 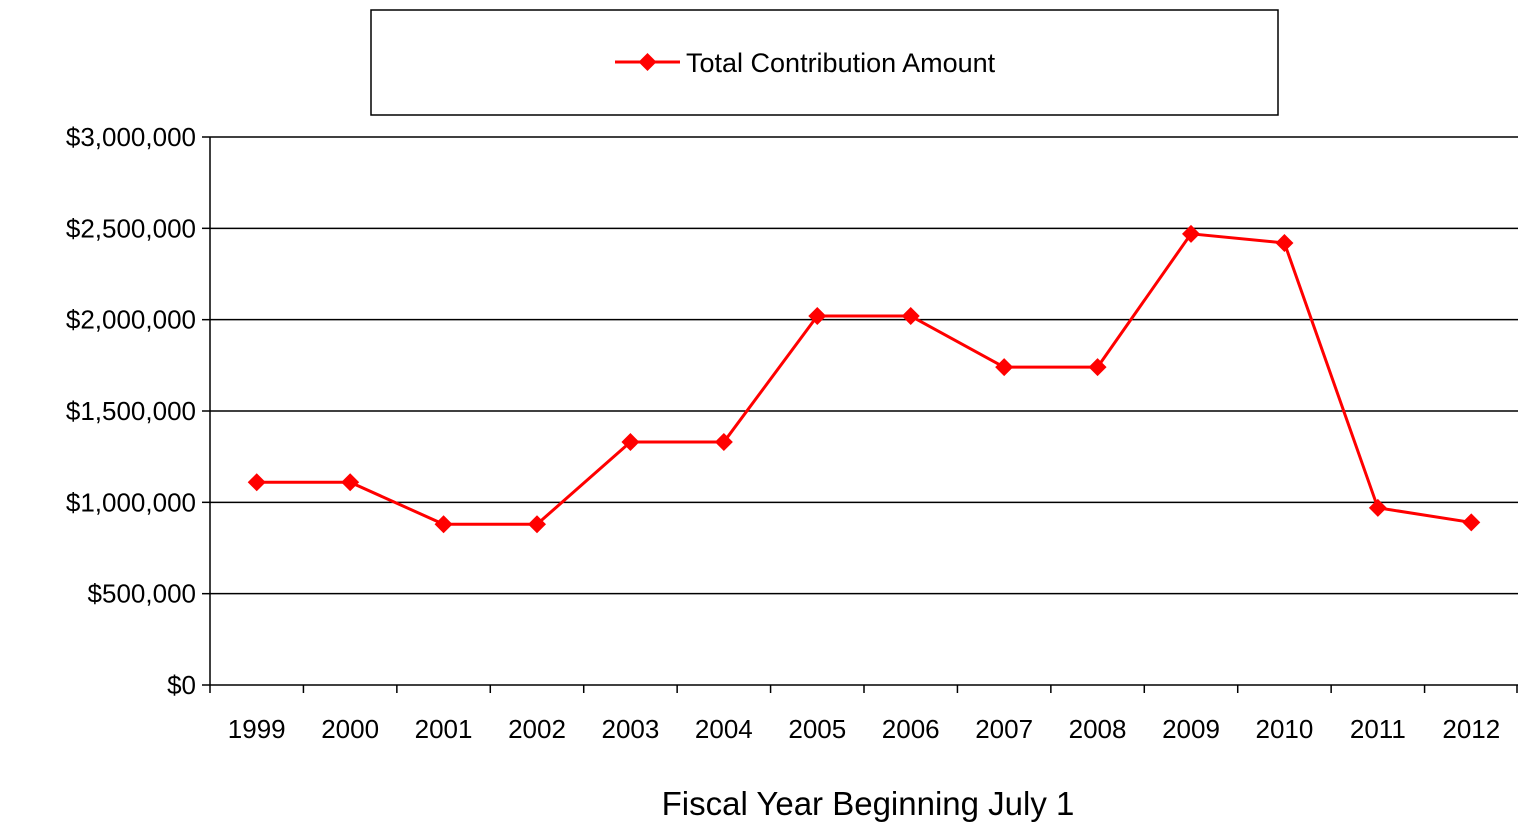 What do you see at coordinates (1191, 729) in the screenshot?
I see `x-tick-label: 2009` at bounding box center [1191, 729].